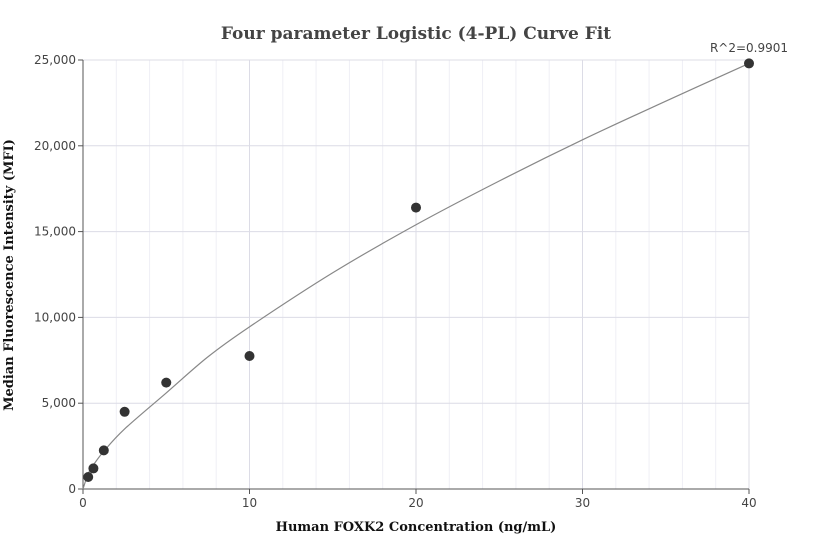 This screenshot has height=560, width=832. Describe the element at coordinates (748, 503) in the screenshot. I see `x-tick-label: 40` at that location.